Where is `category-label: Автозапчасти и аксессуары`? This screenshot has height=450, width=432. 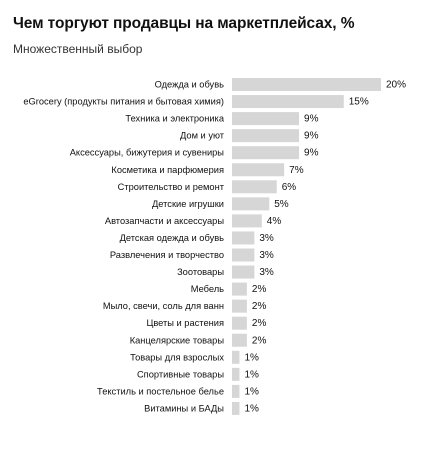 category-label: Автозапчасти и аксессуары is located at coordinates (164, 221).